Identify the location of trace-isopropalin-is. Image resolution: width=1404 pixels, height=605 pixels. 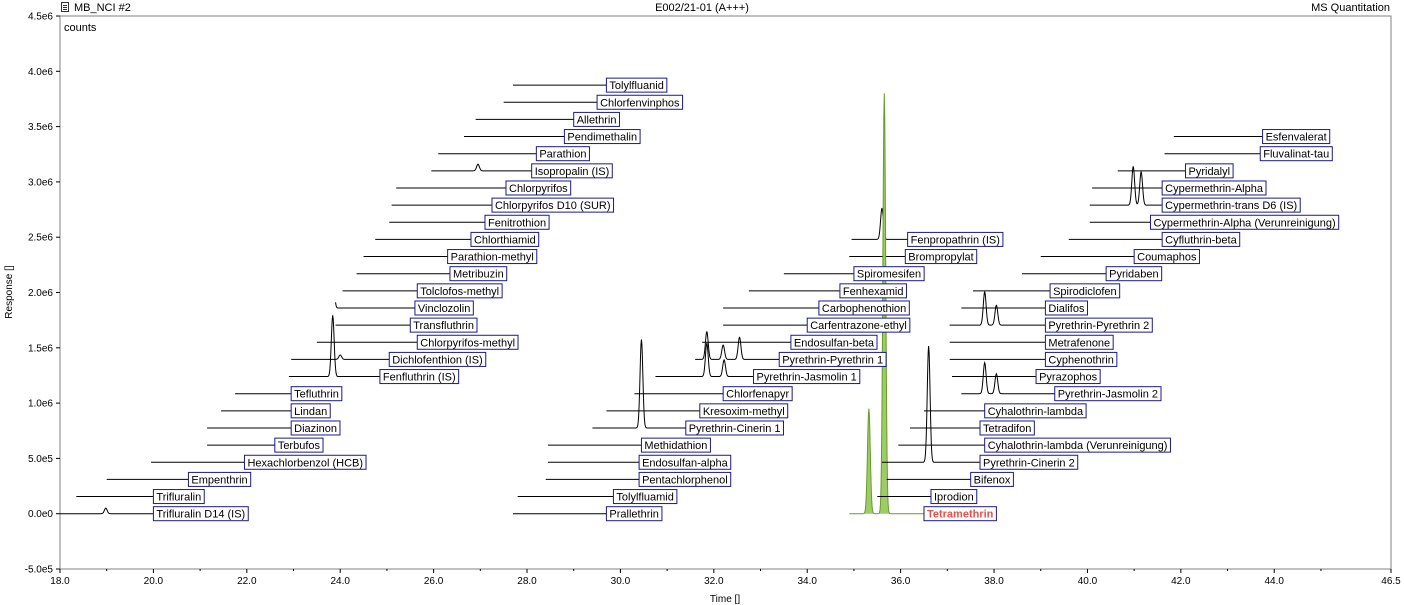
(481, 167).